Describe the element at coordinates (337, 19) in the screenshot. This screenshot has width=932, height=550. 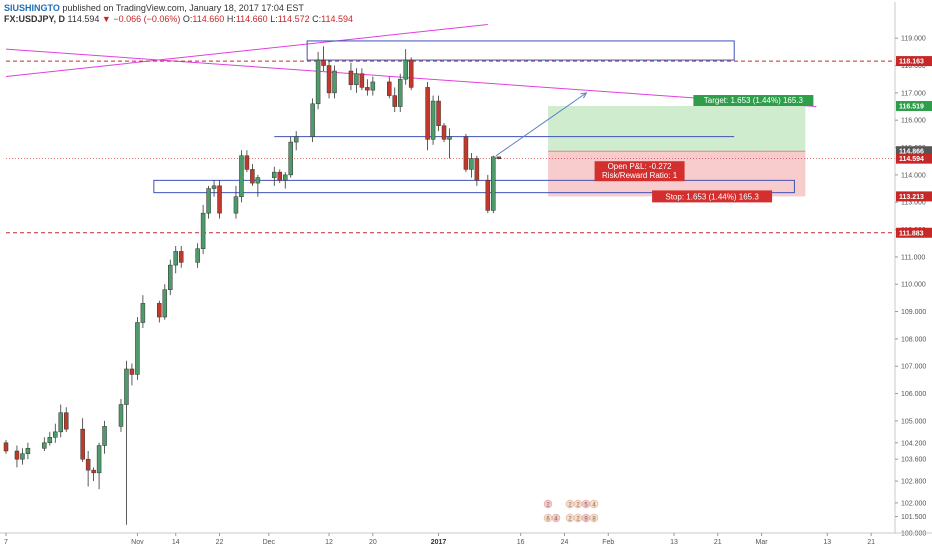
I see `close-value: 114.594` at that location.